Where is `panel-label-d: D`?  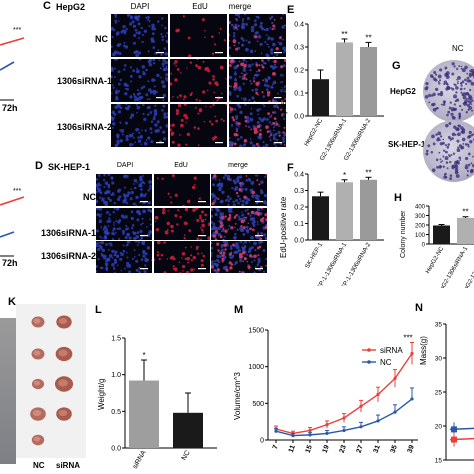 panel-label-d: D is located at coordinates (39, 166).